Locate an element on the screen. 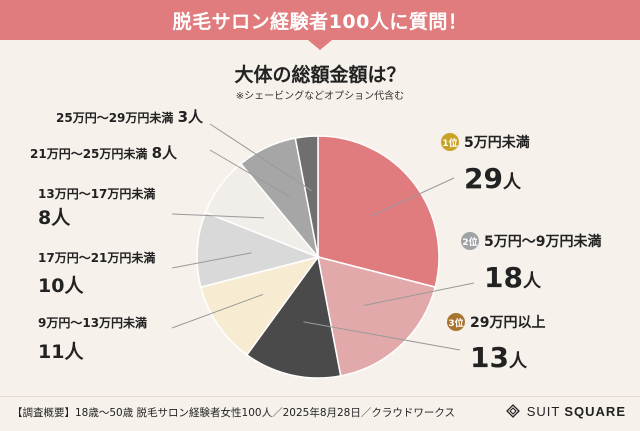 This screenshot has height=431, width=640. rank-badge-text: 3位 is located at coordinates (455, 323).